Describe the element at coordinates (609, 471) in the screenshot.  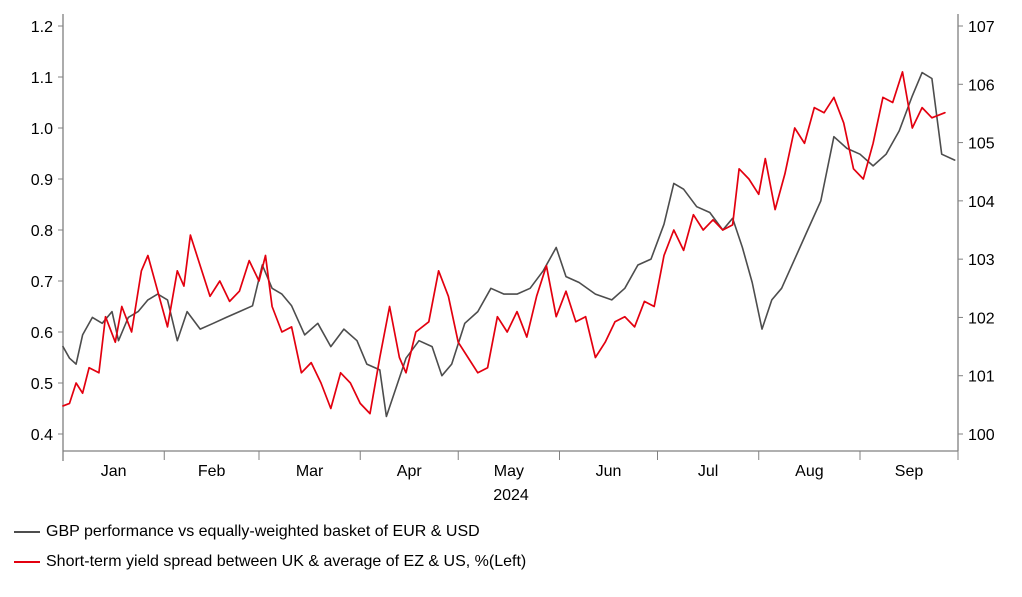
I see `x-tick-label: Jun` at that location.